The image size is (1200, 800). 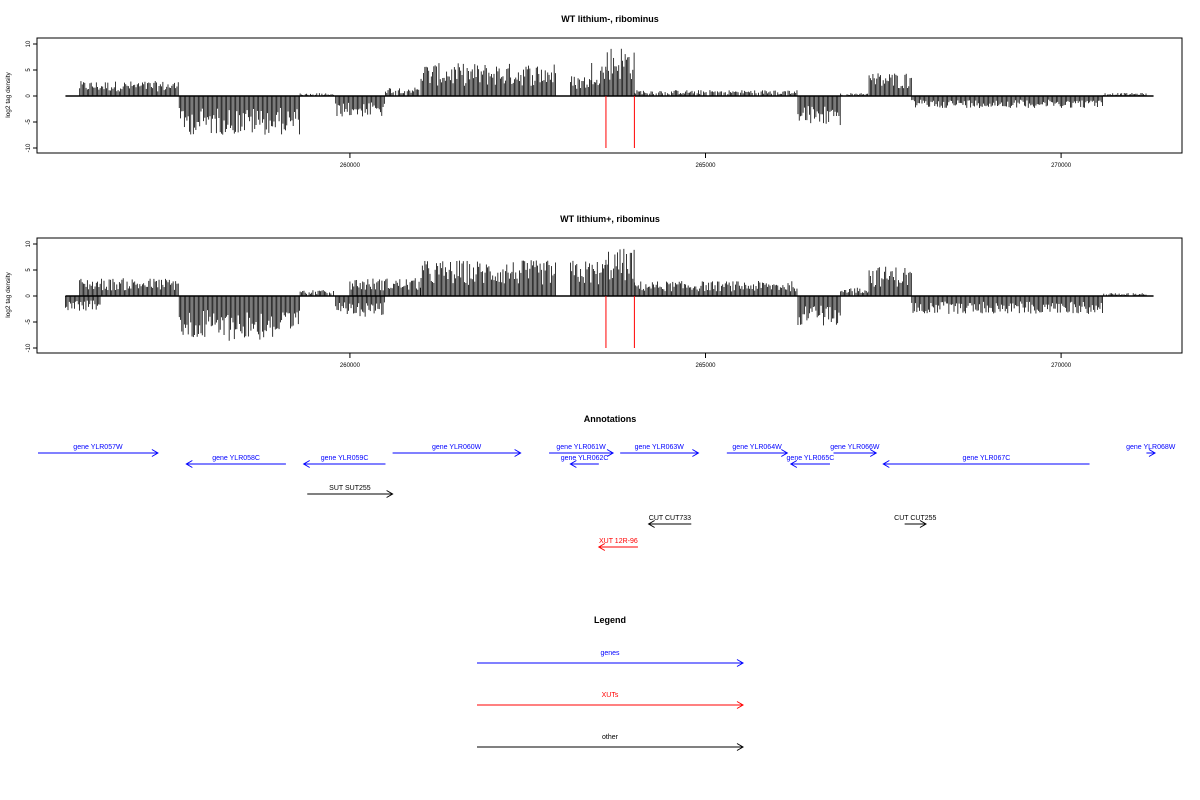 I want to click on feature-label: gene YLR061W, so click(x=581, y=447).